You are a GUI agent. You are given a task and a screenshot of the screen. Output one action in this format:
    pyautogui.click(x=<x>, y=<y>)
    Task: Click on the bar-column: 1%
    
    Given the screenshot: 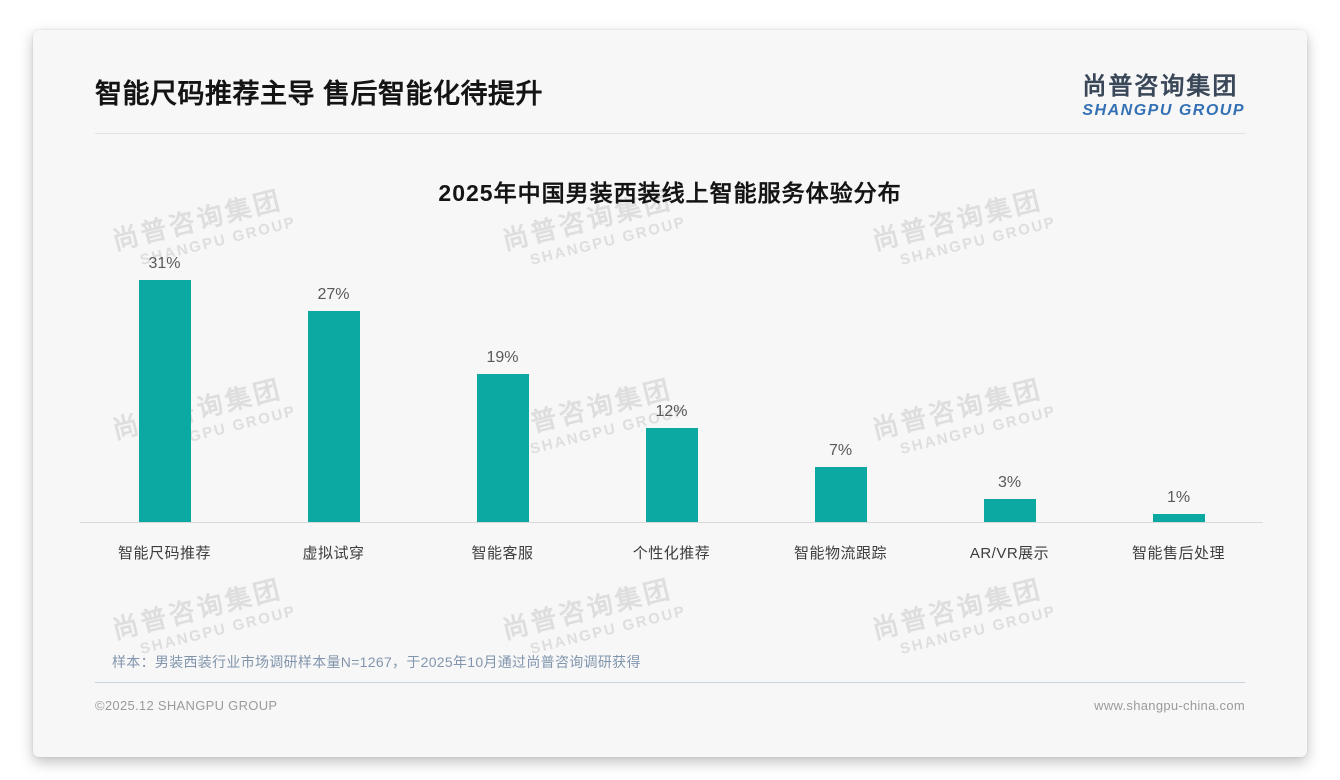 What is the action you would take?
    pyautogui.click(x=1178, y=382)
    